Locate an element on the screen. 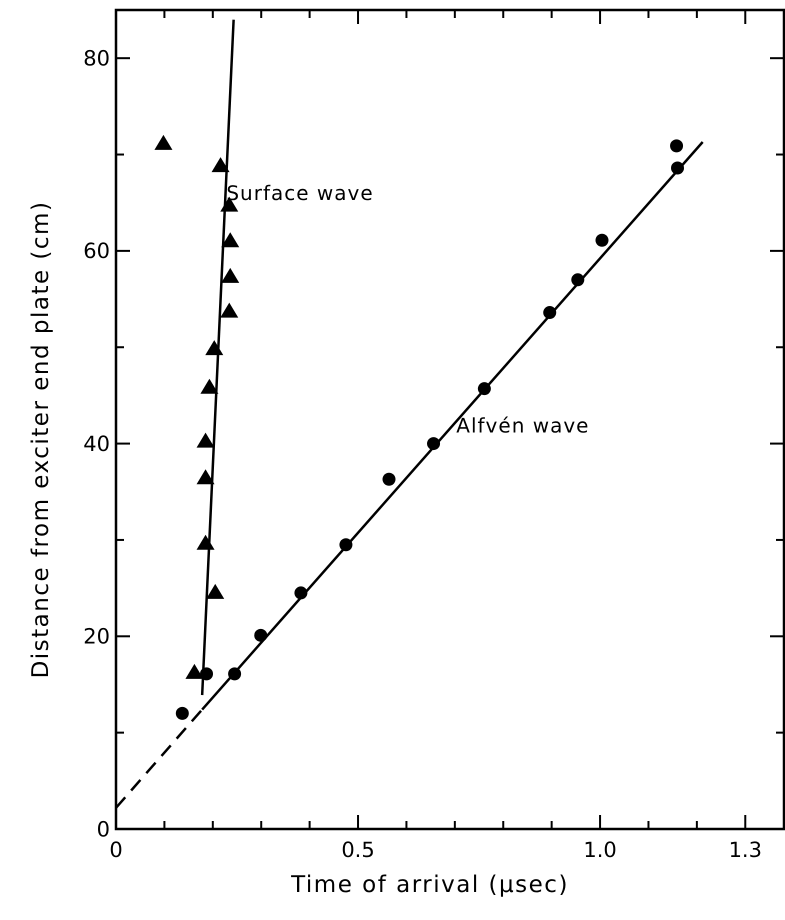  y-axis-title: Distance from exciter end plate (cm) is located at coordinates (41, 439).